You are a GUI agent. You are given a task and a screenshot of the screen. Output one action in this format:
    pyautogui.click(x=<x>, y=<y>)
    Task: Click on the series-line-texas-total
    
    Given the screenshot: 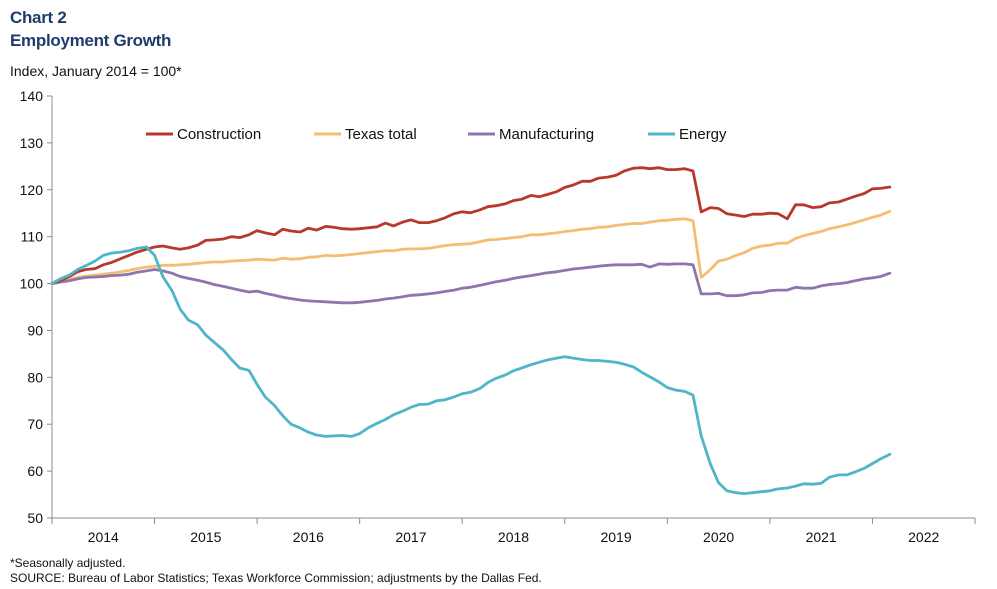 What is the action you would take?
    pyautogui.click(x=471, y=247)
    